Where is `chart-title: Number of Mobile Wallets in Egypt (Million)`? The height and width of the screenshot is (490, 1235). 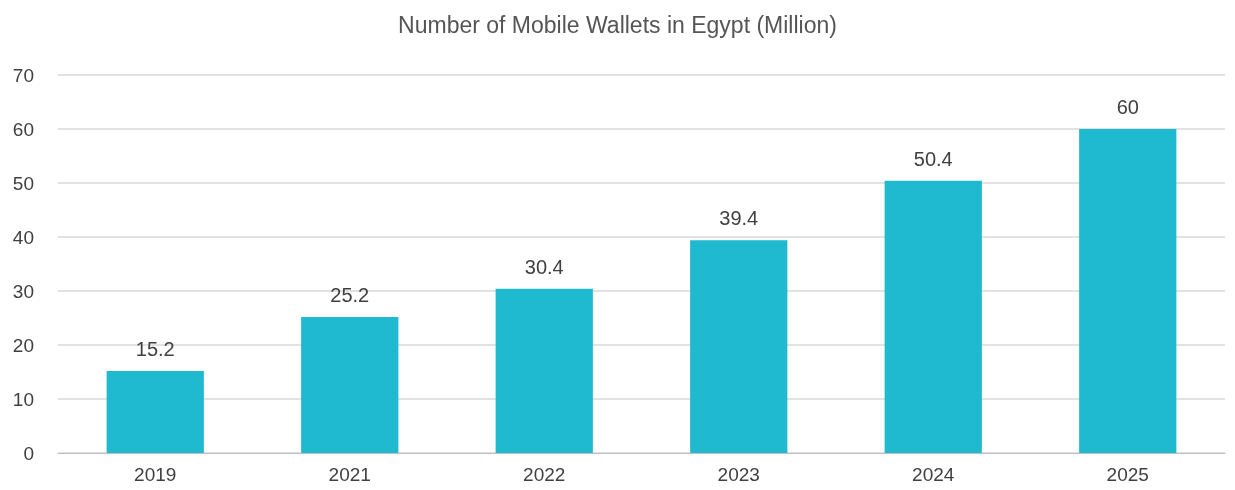 chart-title: Number of Mobile Wallets in Egypt (Million) is located at coordinates (617, 24).